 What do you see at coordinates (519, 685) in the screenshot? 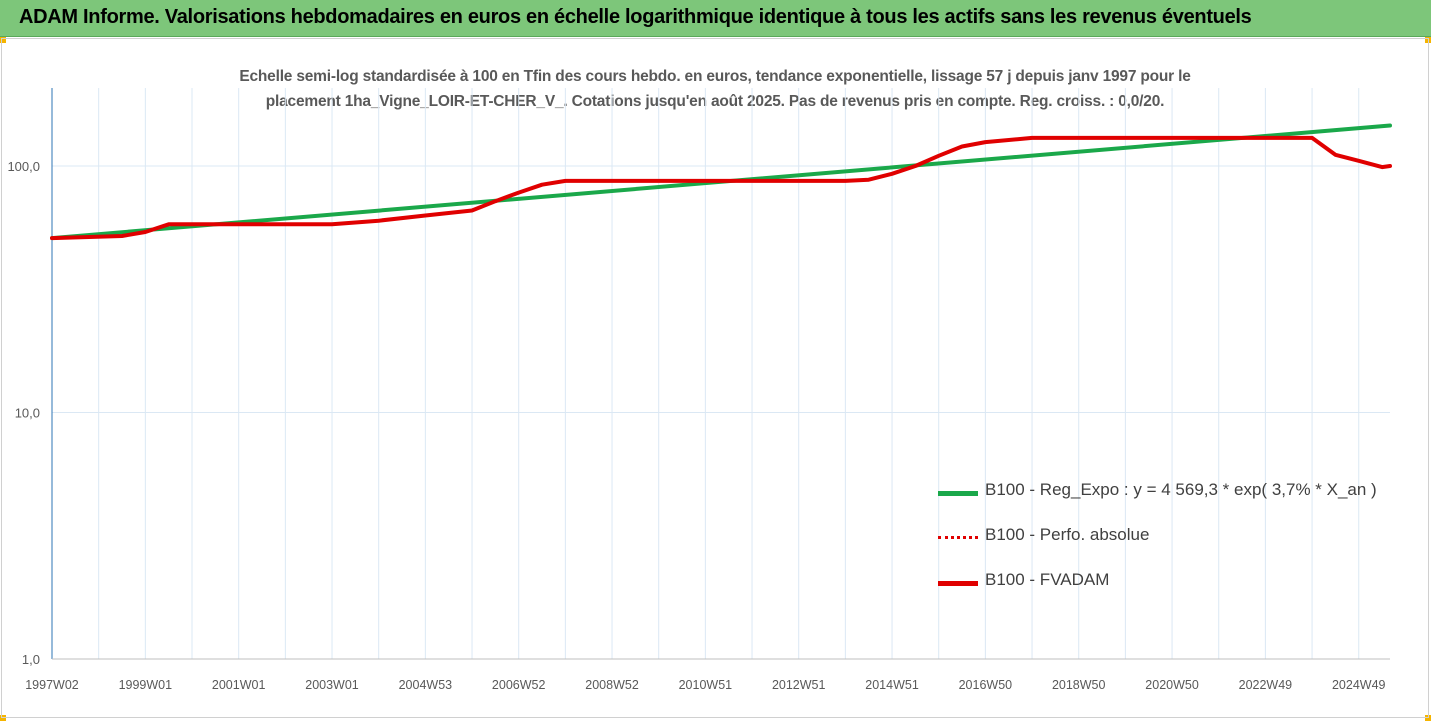
I see `x-tick-label: 2006W52` at bounding box center [519, 685].